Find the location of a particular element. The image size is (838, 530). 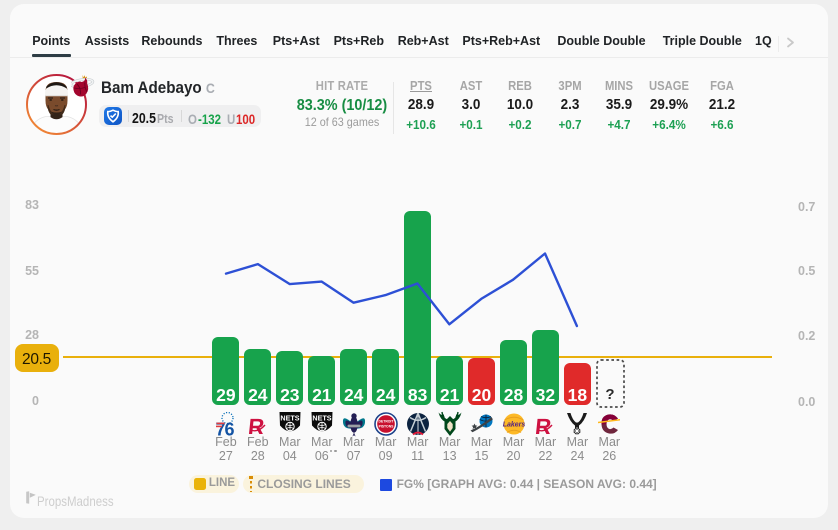

svg-text: DETROIT is located at coordinates (386, 421).